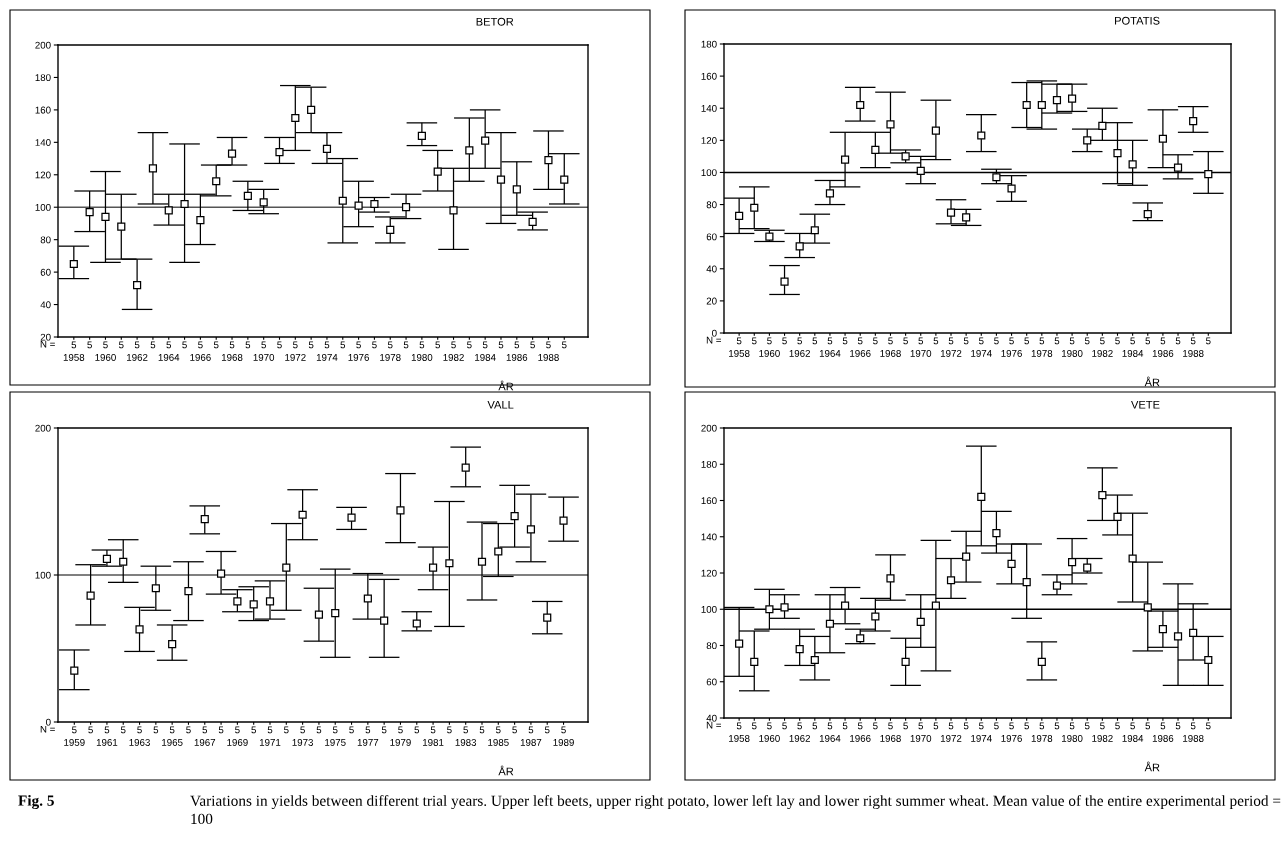  Describe the element at coordinates (498, 736) in the screenshot. I see `x-tick-label: 5 1985` at that location.